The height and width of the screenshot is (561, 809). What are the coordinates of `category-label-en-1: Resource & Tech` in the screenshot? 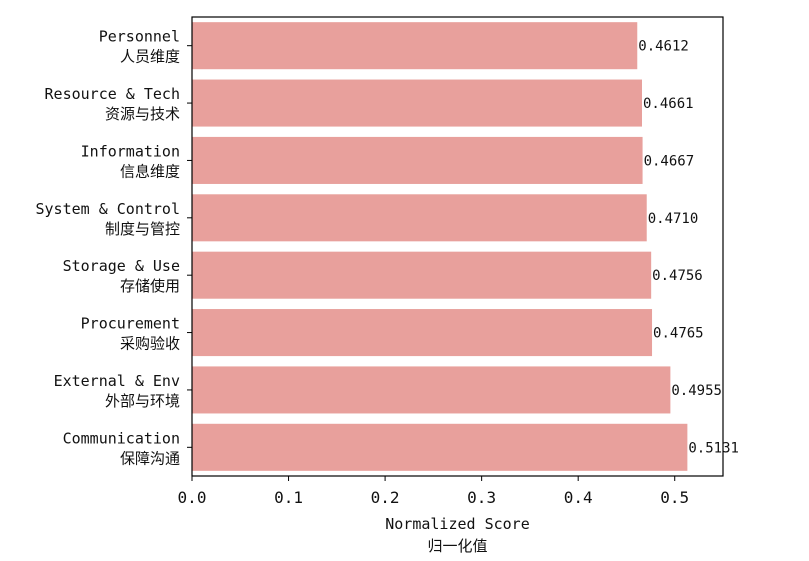 It's located at (112, 94).